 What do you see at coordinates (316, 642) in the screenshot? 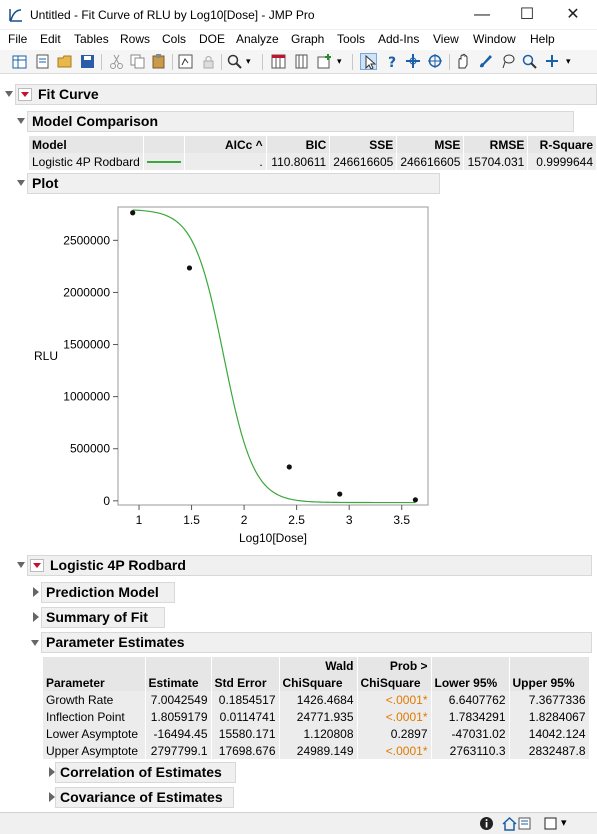
I see `parameter-estimates-header: Parameter Estimates` at bounding box center [316, 642].